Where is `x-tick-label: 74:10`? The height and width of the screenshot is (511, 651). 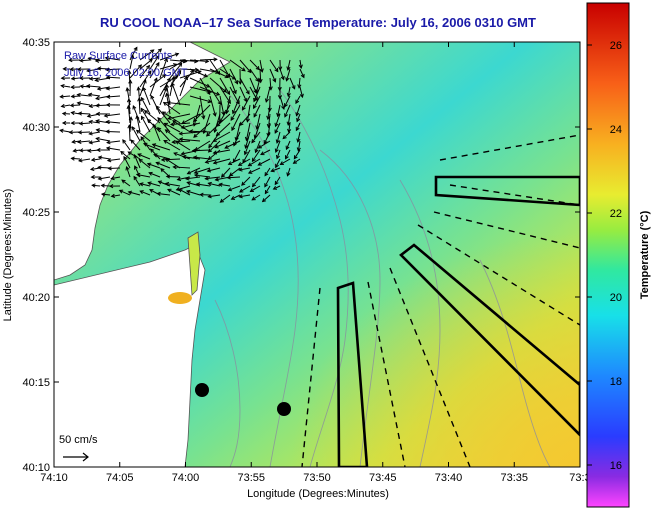
x-tick-label: 74:10 is located at coordinates (54, 478).